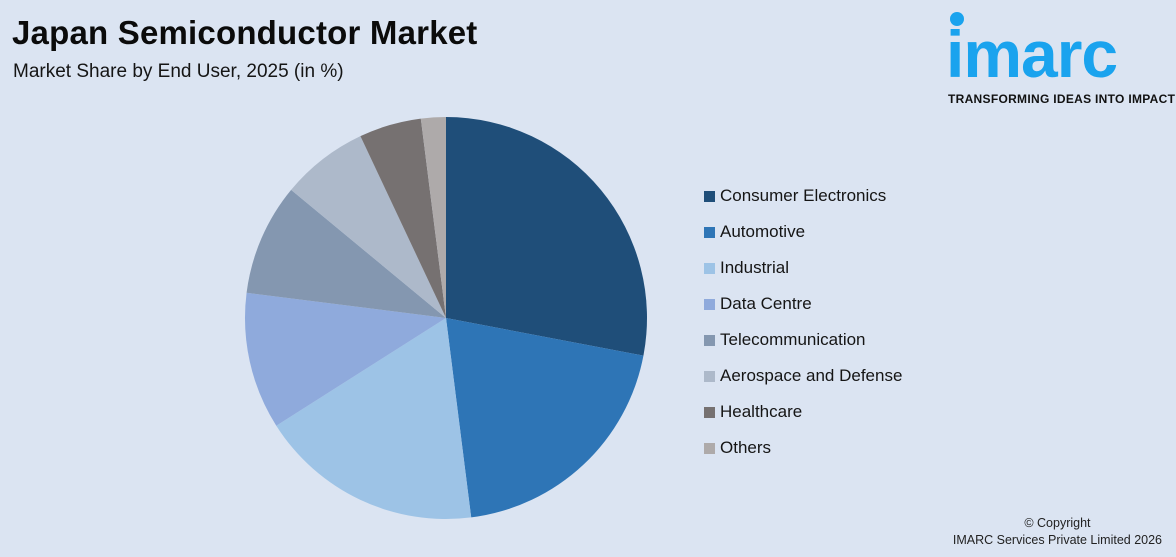 Image resolution: width=1176 pixels, height=557 pixels. What do you see at coordinates (811, 375) in the screenshot?
I see `legend-label: Aerospace and Defense` at bounding box center [811, 375].